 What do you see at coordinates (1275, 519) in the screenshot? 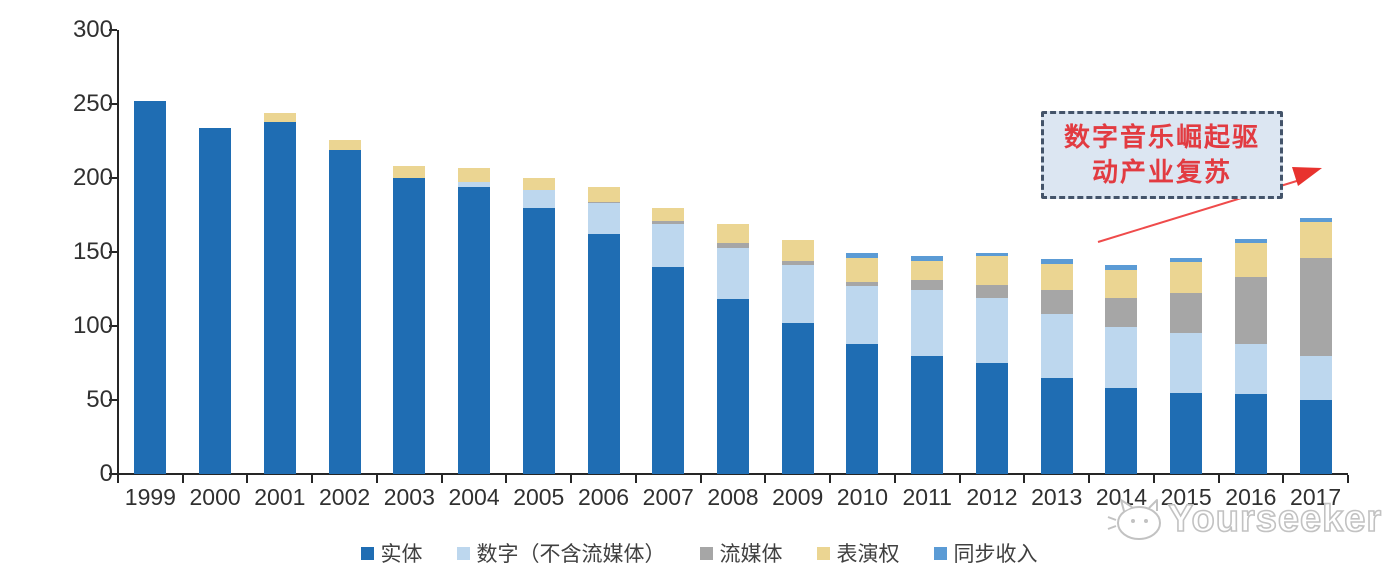
I see `watermark-text: Yourseeker` at bounding box center [1275, 519].